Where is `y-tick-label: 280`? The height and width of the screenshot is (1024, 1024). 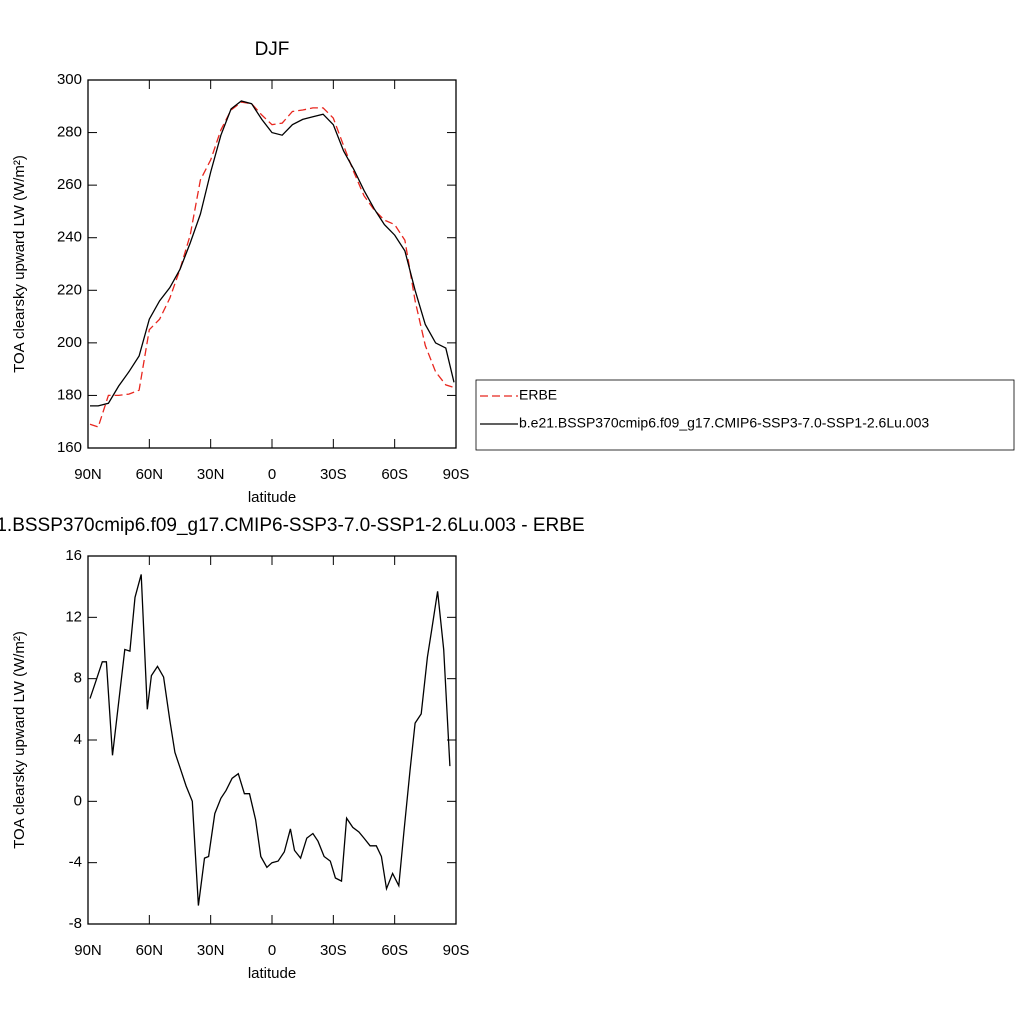
y-tick-label: 280 is located at coordinates (69, 132).